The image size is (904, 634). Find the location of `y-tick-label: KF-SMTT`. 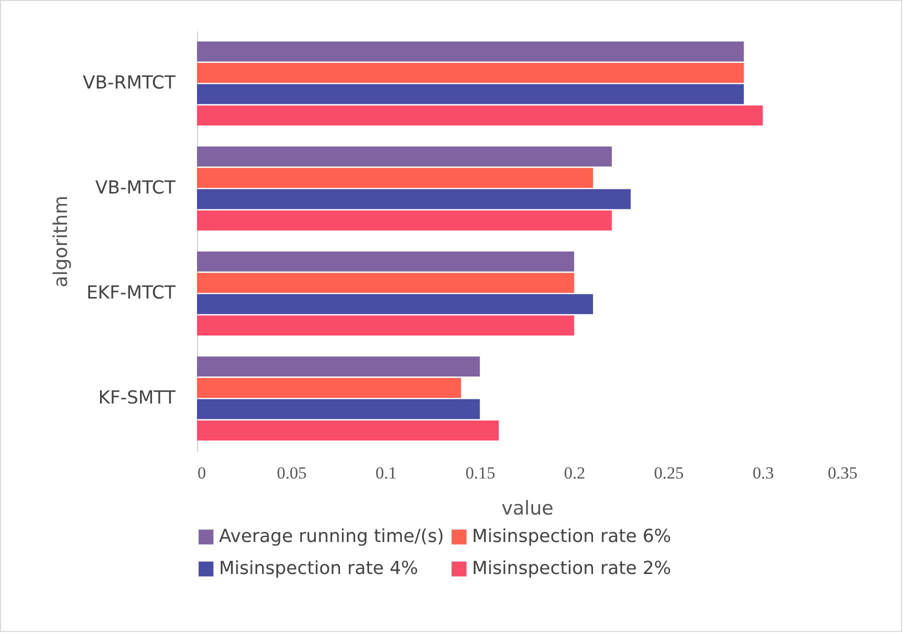

y-tick-label: KF-SMTT is located at coordinates (137, 398).